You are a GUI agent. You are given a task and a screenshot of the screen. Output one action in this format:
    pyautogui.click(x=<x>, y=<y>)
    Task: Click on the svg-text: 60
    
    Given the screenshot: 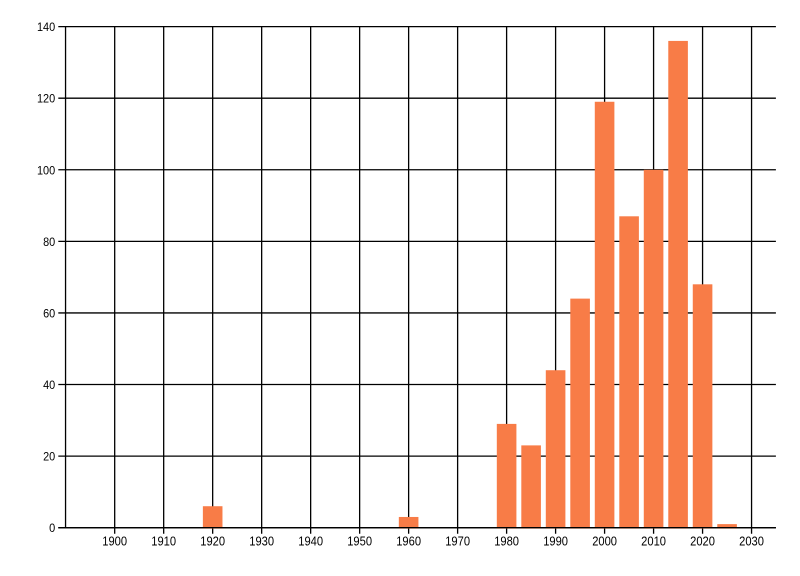 What is the action you would take?
    pyautogui.click(x=49, y=313)
    